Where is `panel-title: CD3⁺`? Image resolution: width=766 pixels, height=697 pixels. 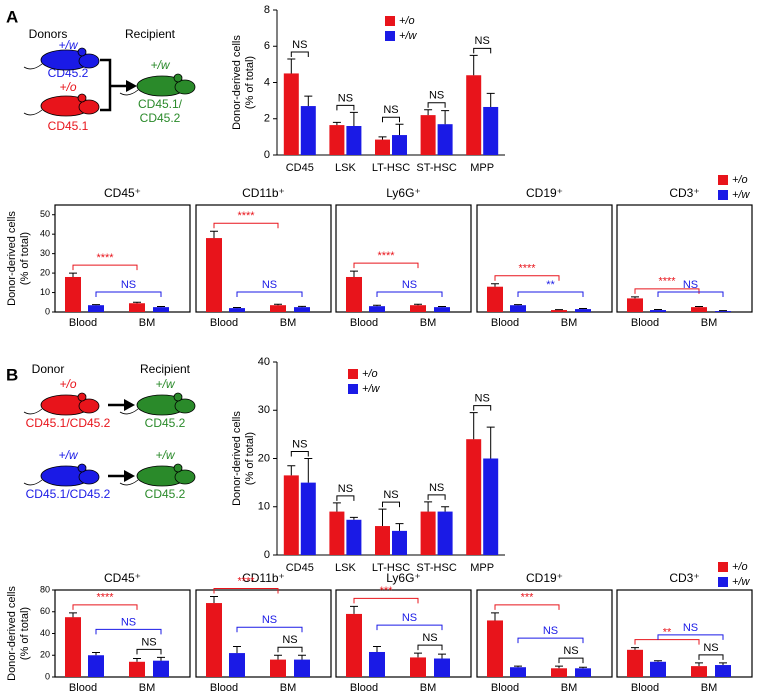 panel-title: CD3⁺ is located at coordinates (684, 578).